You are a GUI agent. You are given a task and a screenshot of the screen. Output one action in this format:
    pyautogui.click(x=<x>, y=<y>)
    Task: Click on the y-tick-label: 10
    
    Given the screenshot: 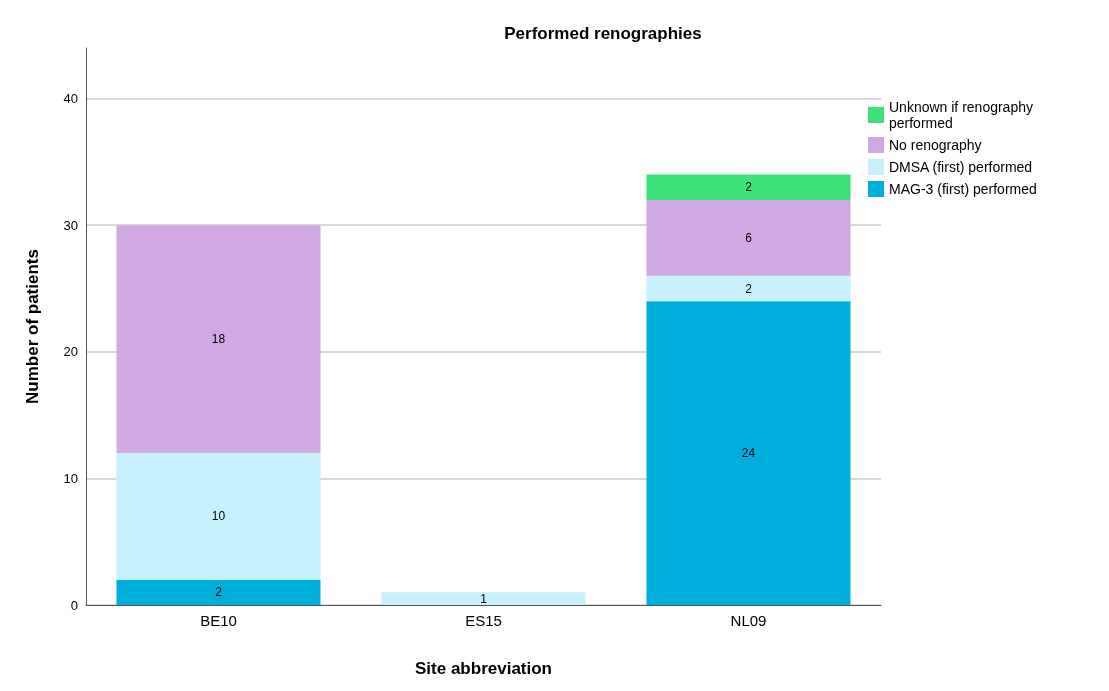 What is the action you would take?
    pyautogui.click(x=70, y=478)
    